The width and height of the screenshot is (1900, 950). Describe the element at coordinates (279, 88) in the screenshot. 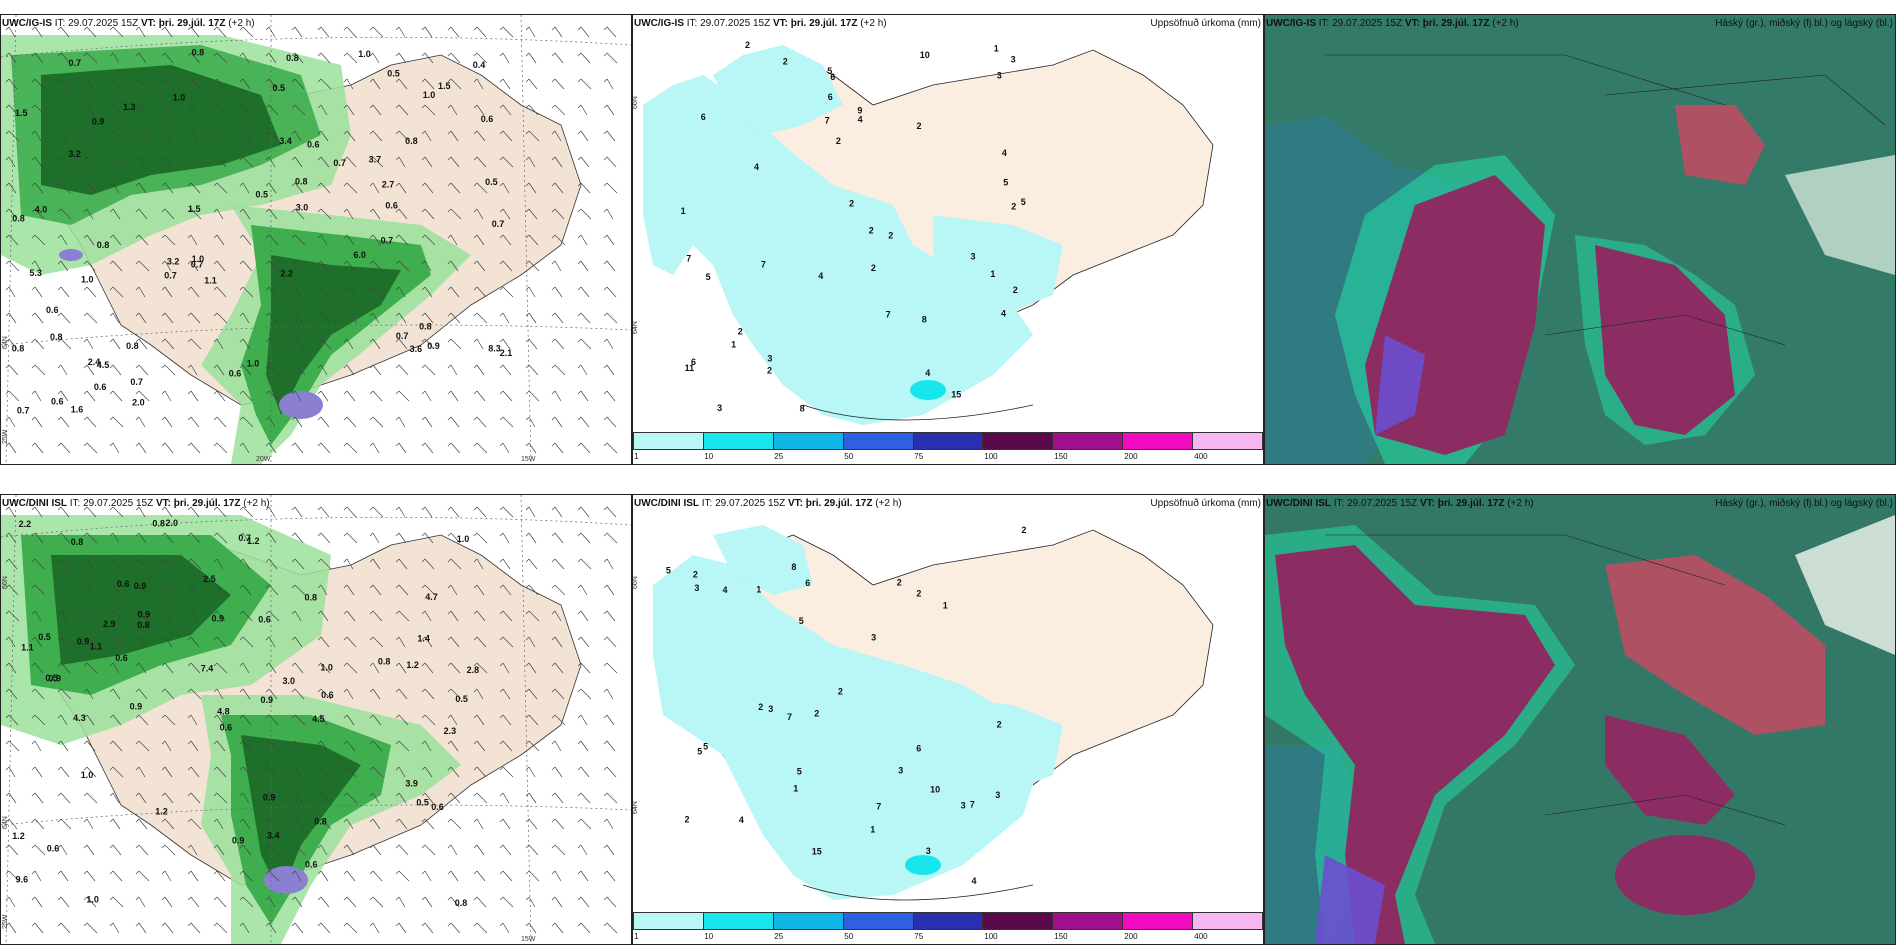

I see `value-label: 0.5` at that location.